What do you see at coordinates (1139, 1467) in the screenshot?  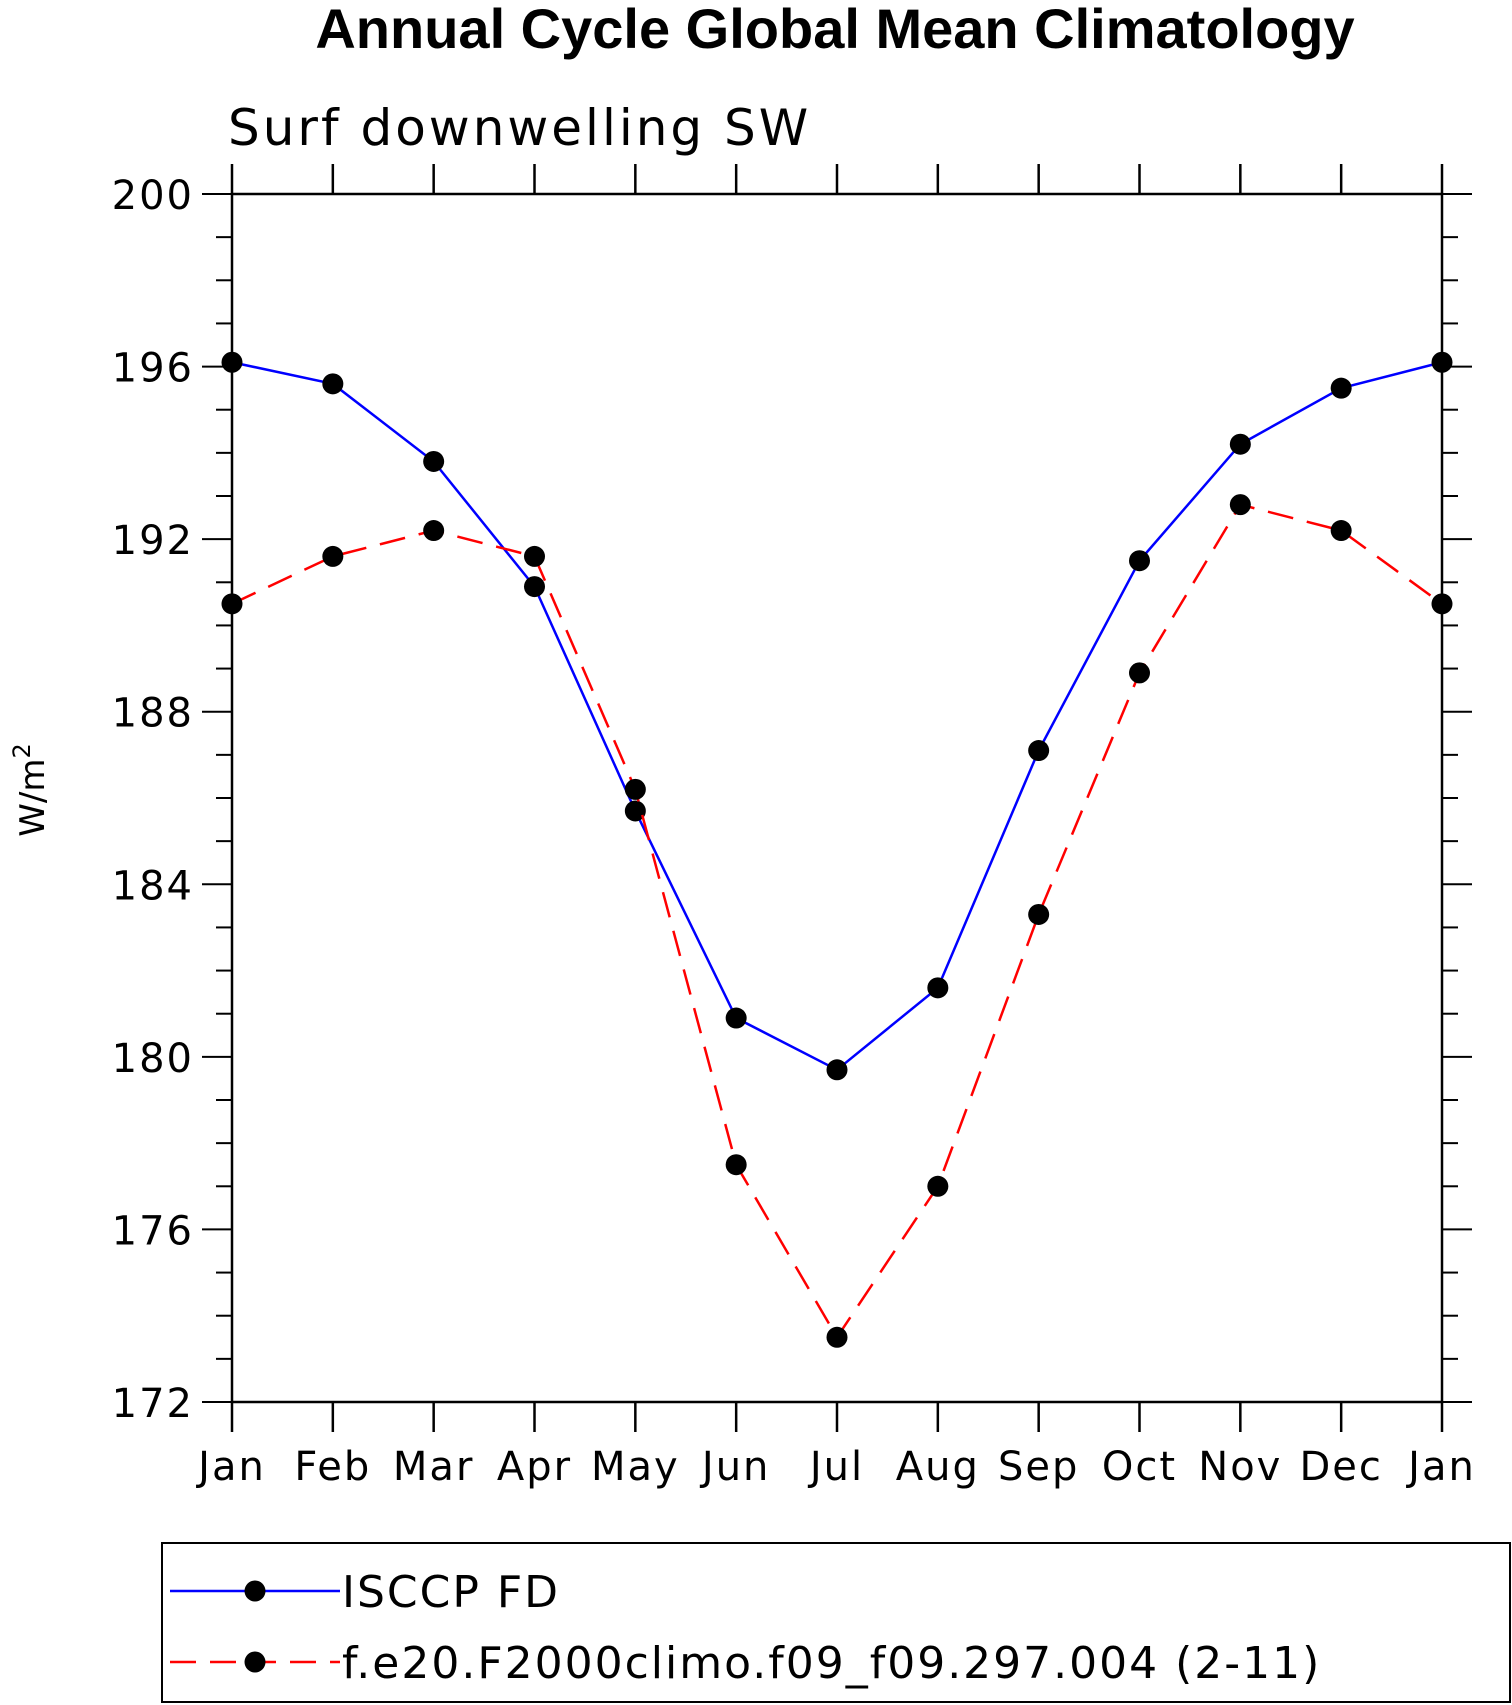 I see `x-tick-label: Oct` at bounding box center [1139, 1467].